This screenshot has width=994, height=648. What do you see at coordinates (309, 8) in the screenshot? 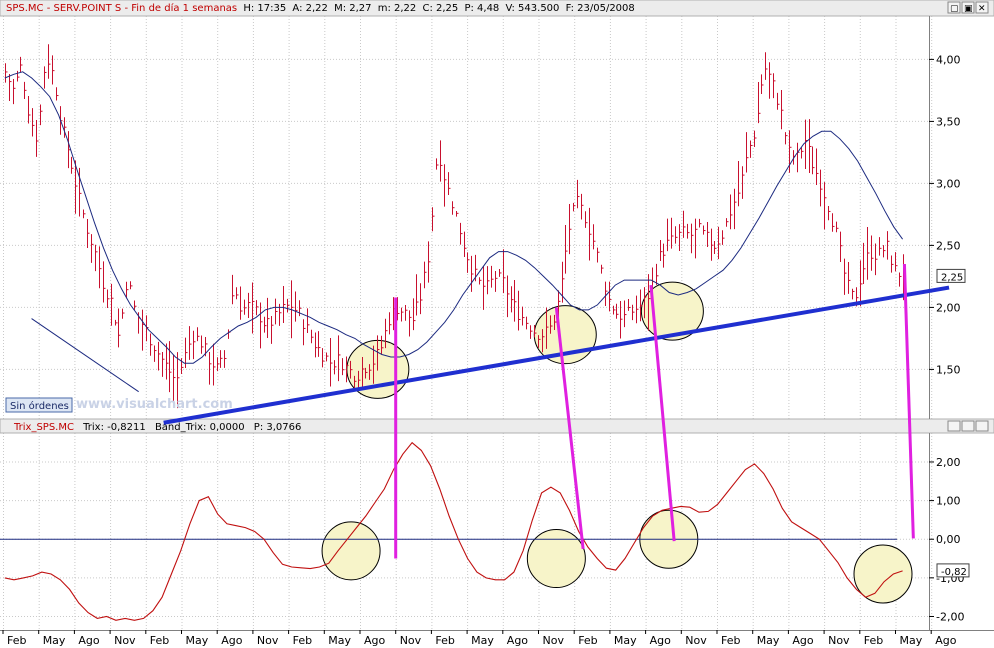
I see `a-label: A: 2,22` at bounding box center [309, 8].